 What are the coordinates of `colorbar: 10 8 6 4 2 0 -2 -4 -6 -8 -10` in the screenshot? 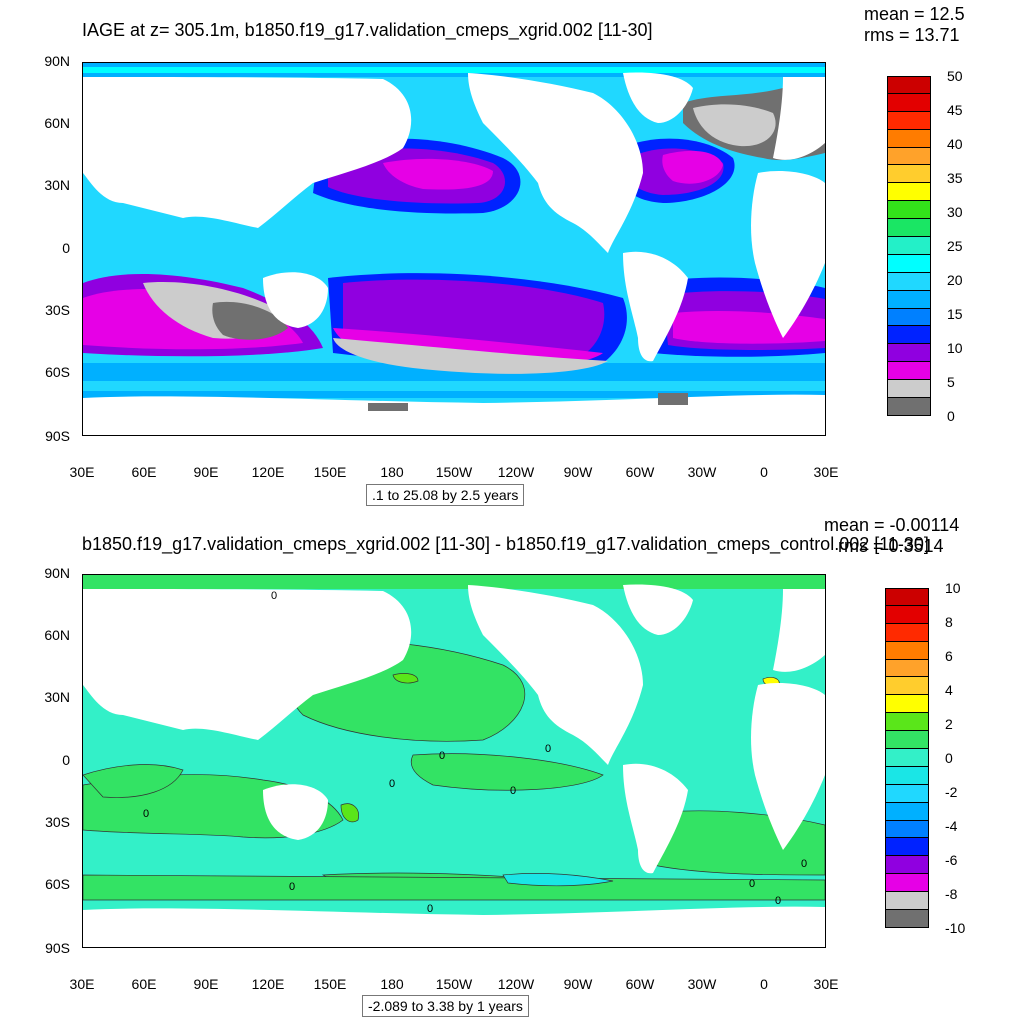 It's located at (925, 758).